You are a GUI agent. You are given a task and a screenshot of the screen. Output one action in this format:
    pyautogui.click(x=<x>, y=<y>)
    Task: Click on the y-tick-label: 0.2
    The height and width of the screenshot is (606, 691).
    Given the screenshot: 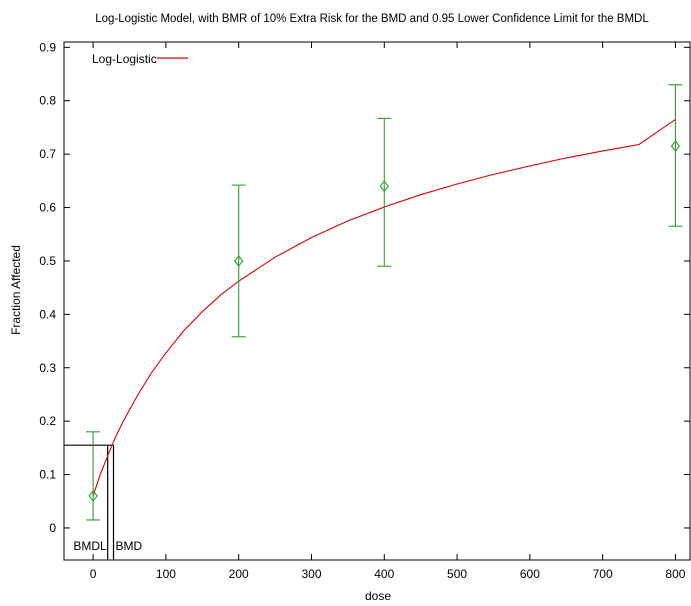 What is the action you would take?
    pyautogui.click(x=47, y=421)
    